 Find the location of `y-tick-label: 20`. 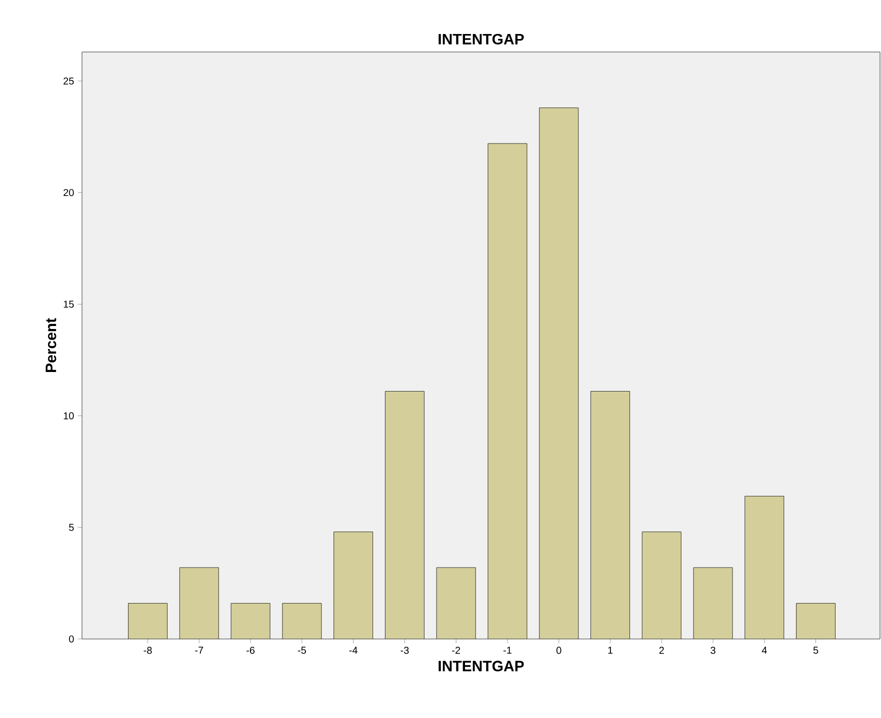

y-tick-label: 20 is located at coordinates (69, 192).